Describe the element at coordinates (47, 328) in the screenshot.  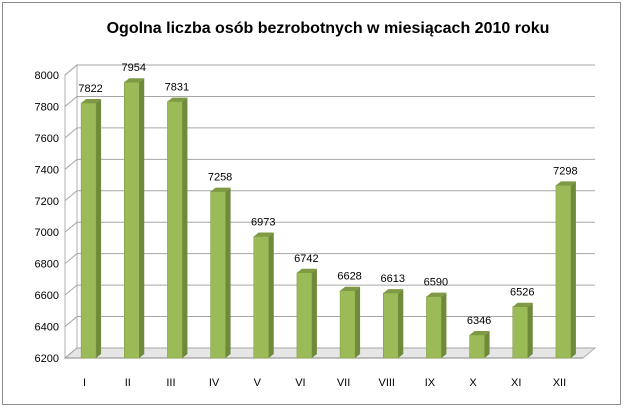
I see `y-tick-label: 6400` at that location.